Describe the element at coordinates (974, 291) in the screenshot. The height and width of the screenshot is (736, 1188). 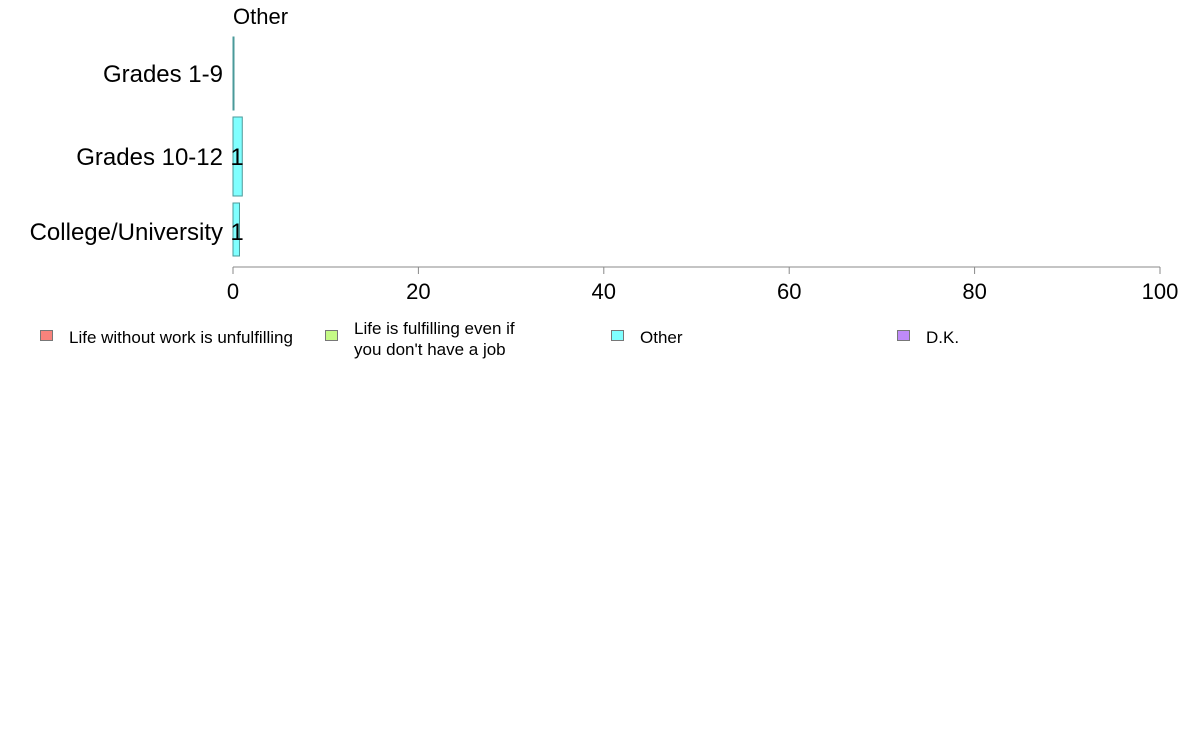
I see `x-tick-label: 80` at that location.